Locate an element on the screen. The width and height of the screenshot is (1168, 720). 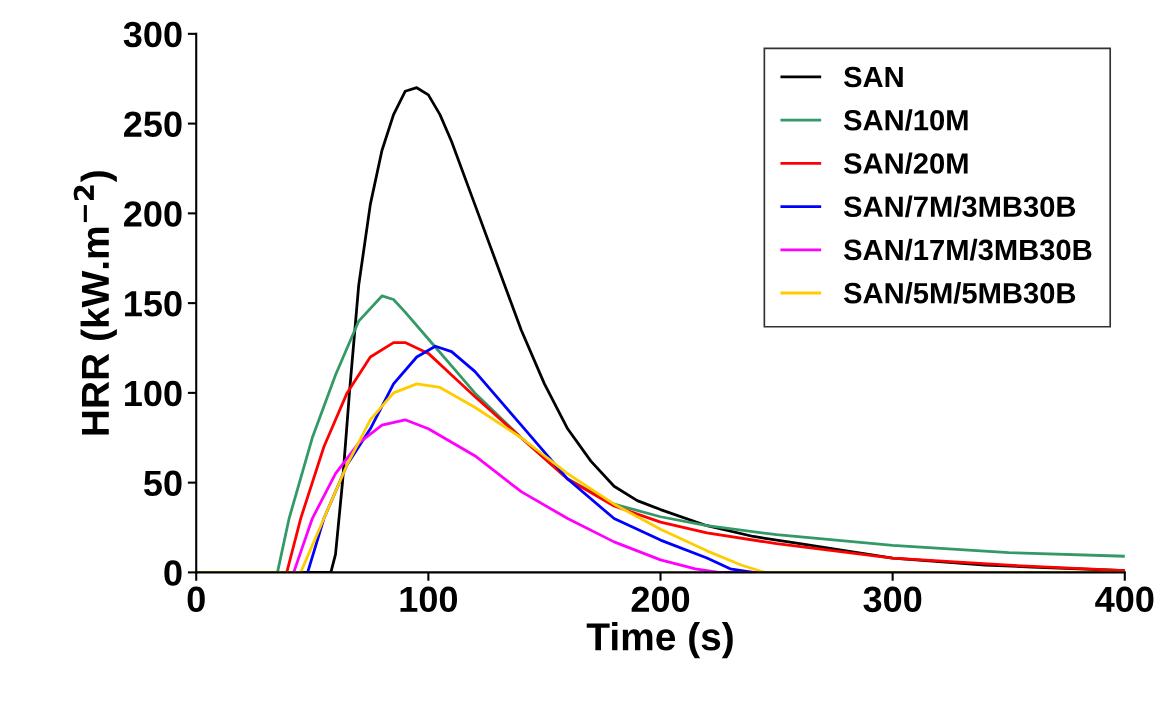
y-tick-label: 50 is located at coordinates (162, 483).